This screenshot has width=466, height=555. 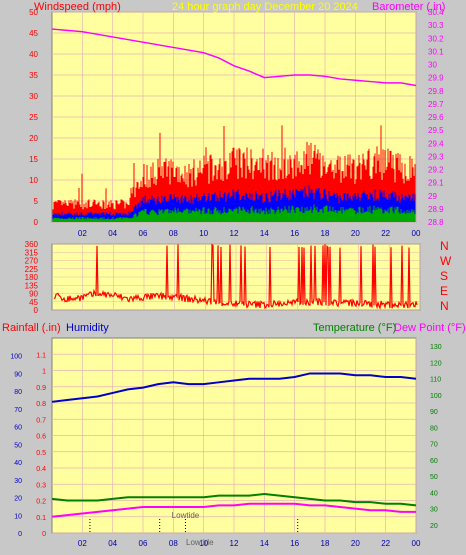 I want to click on wind-average-trace, so click(x=234, y=203).